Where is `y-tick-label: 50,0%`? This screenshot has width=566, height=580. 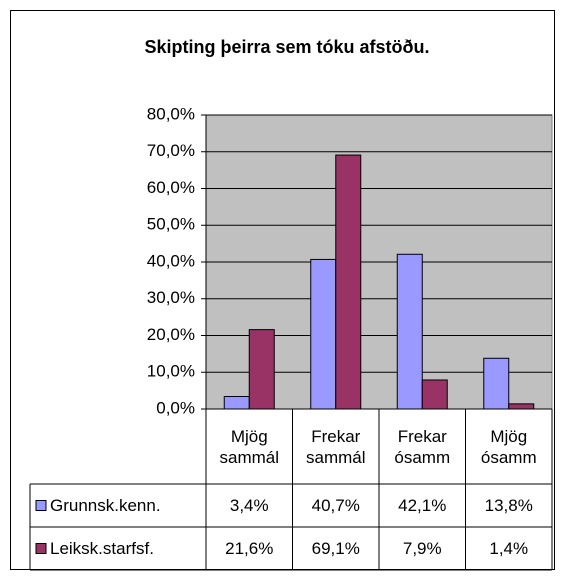 y-tick-label: 50,0% is located at coordinates (171, 224).